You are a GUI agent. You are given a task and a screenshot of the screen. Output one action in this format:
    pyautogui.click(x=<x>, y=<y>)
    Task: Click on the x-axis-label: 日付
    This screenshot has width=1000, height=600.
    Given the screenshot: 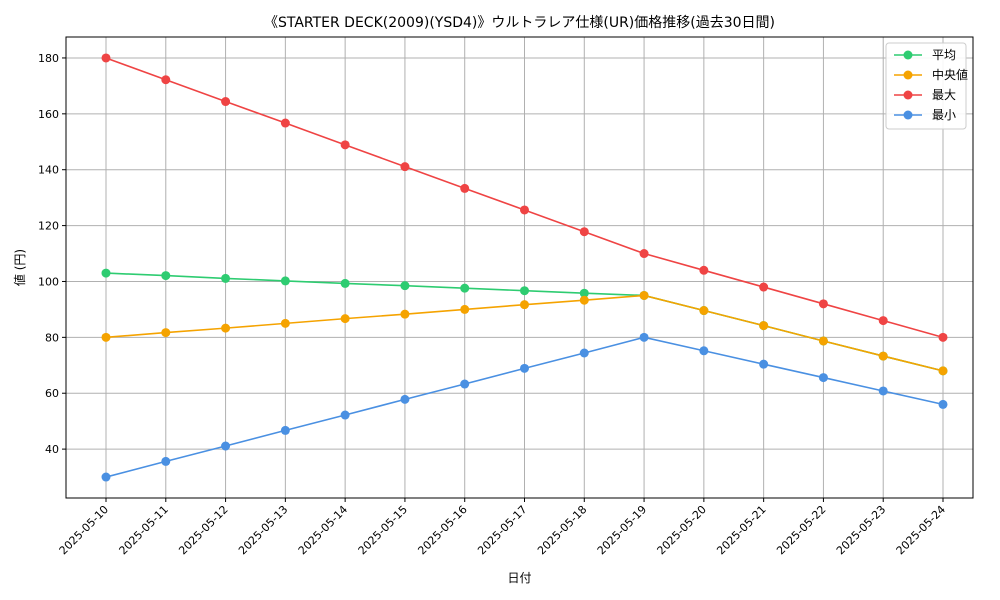 What is the action you would take?
    pyautogui.click(x=519, y=578)
    